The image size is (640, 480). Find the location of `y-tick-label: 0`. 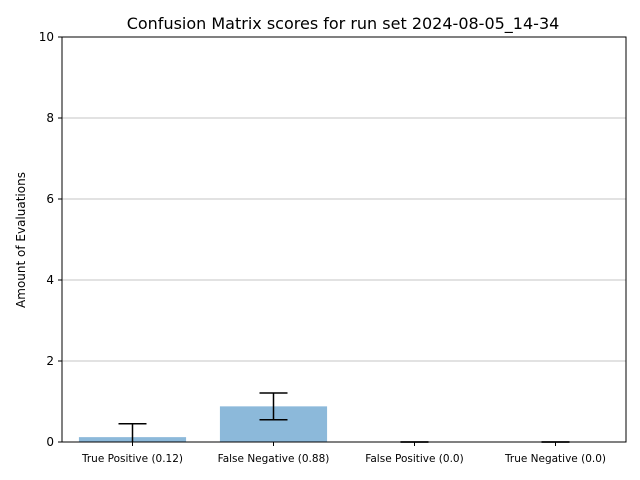

y-tick-label: 0 is located at coordinates (50, 442).